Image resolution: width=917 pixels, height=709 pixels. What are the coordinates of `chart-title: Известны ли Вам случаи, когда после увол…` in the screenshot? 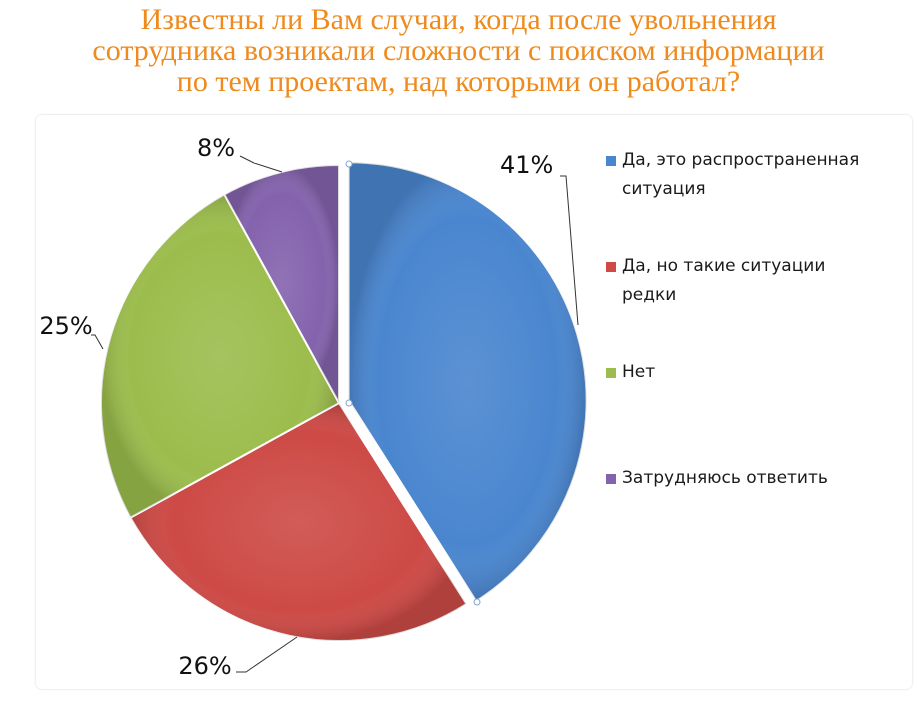 It's located at (458, 50).